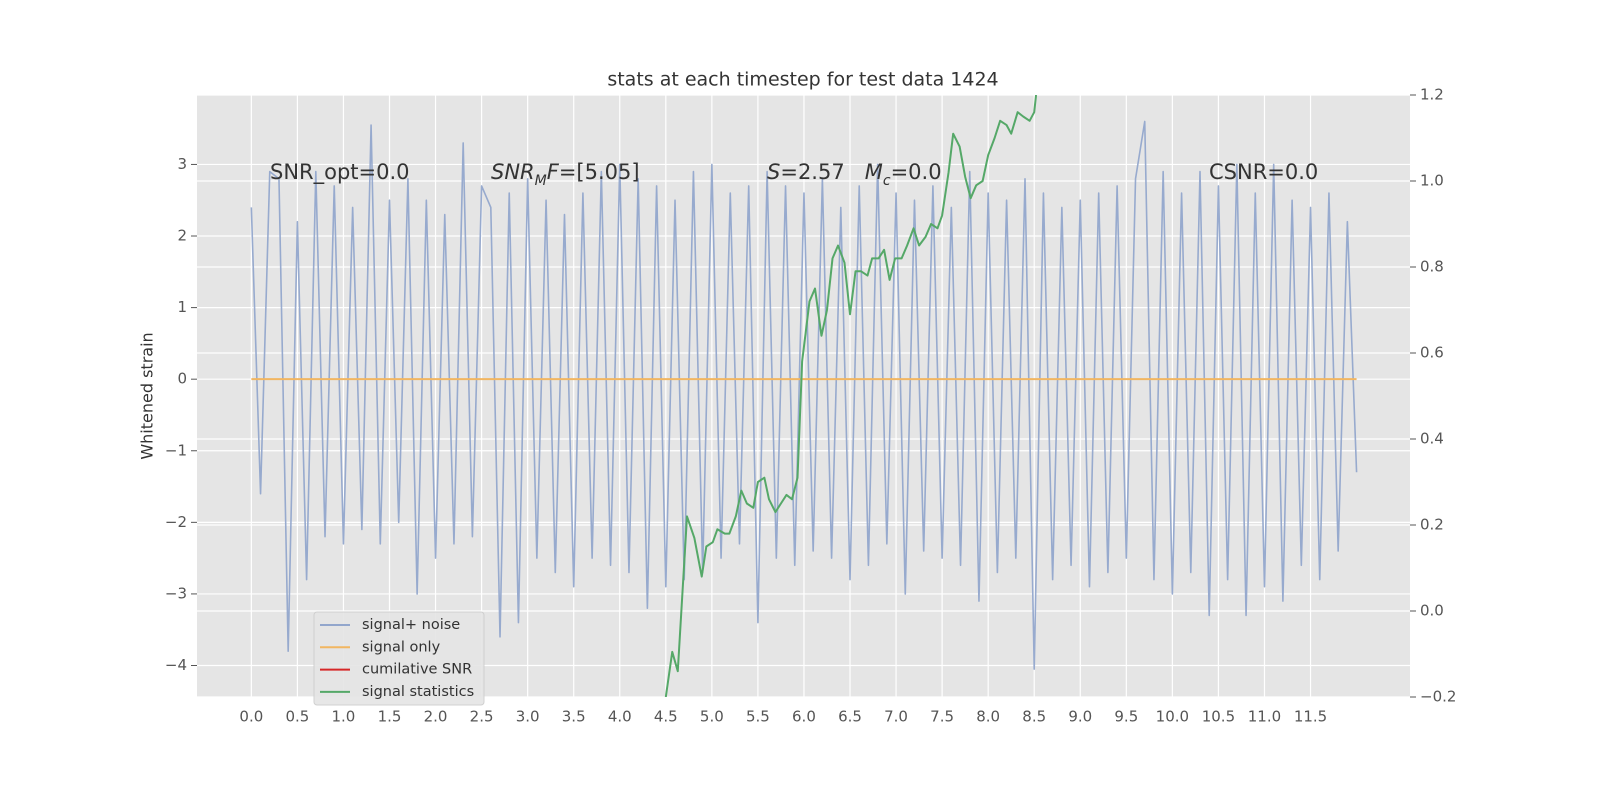 The width and height of the screenshot is (1600, 800). I want to click on x-tick-label: 5.0, so click(712, 717).